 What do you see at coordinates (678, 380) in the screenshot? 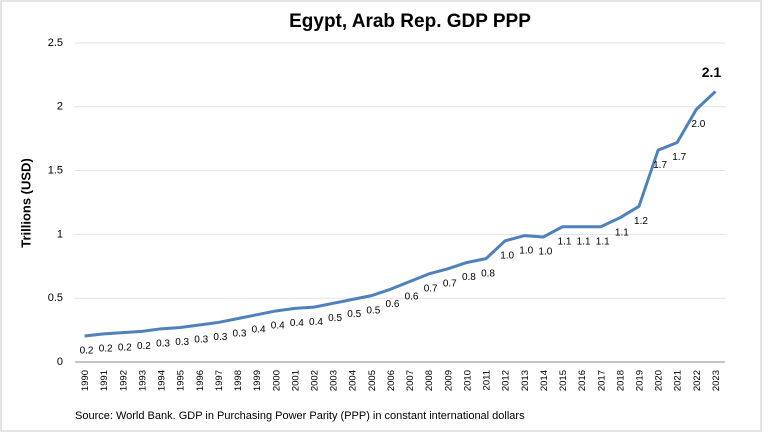
I see `x-tick-label: 2021` at bounding box center [678, 380].